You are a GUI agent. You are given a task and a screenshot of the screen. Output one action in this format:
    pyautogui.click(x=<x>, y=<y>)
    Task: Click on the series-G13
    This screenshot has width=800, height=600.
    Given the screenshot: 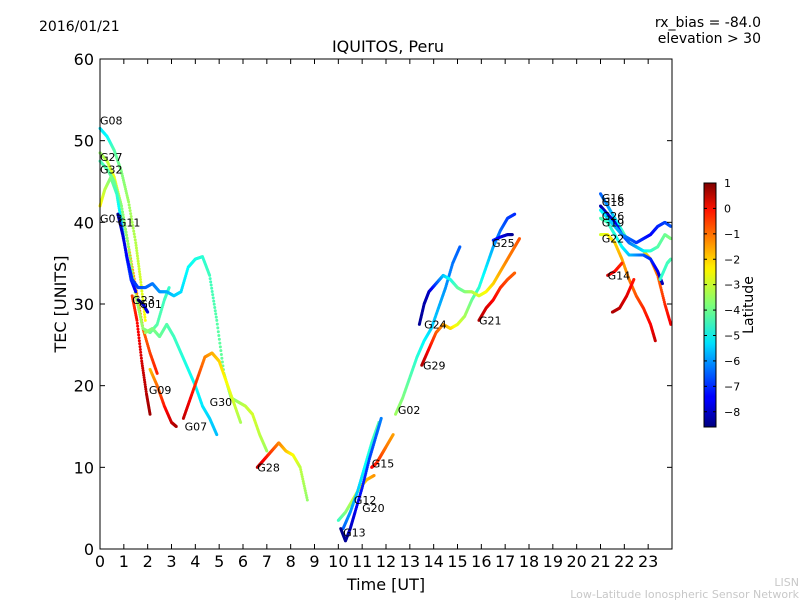 What is the action you would take?
    pyautogui.click(x=361, y=479)
    